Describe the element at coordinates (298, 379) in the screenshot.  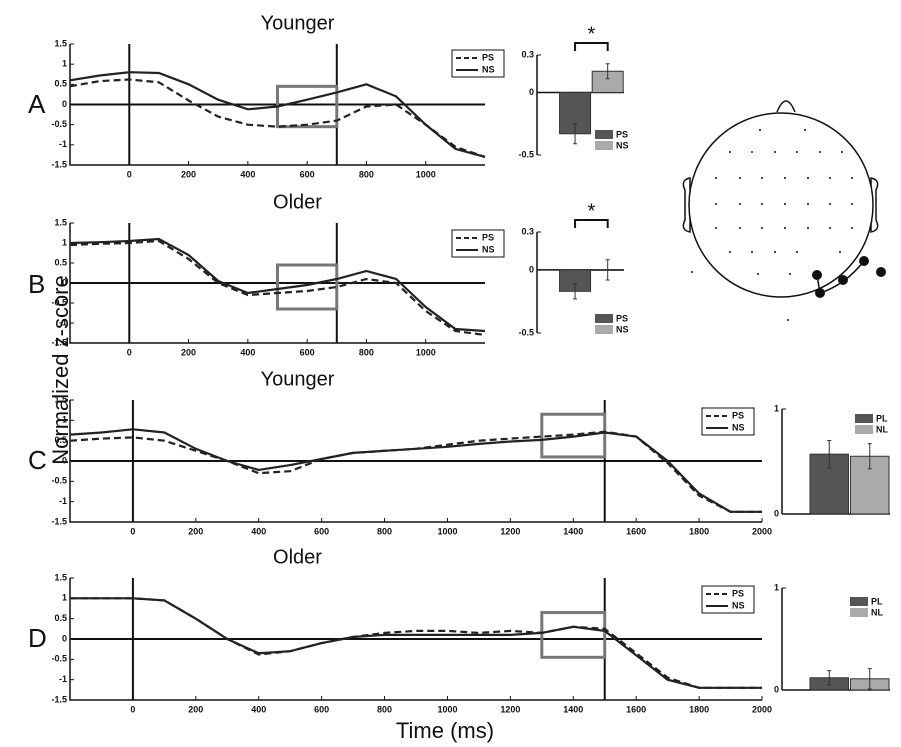
I see `chart-title: Younger` at that location.